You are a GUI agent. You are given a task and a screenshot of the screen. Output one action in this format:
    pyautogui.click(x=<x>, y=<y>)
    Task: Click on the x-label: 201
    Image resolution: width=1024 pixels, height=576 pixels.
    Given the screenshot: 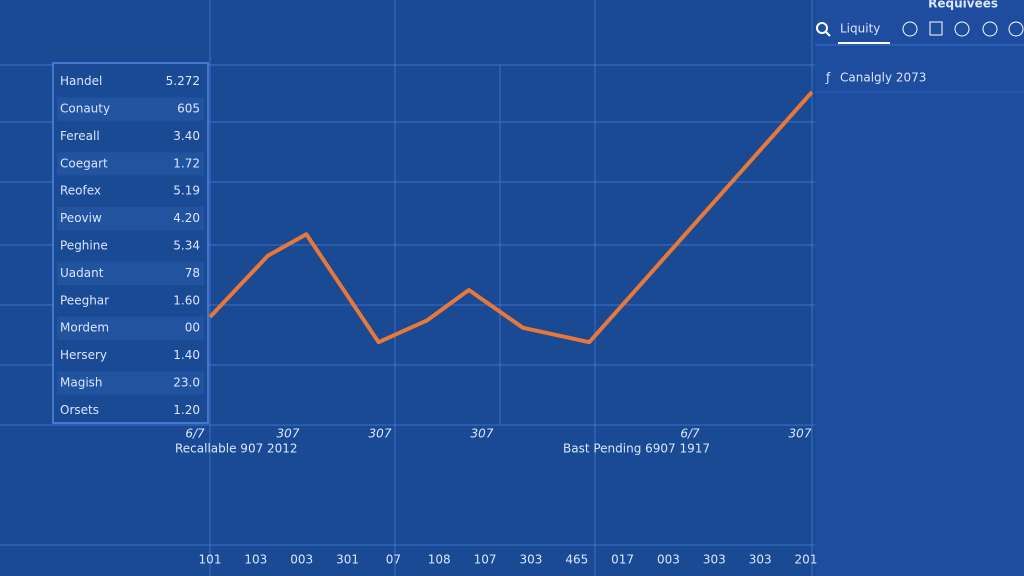 What is the action you would take?
    pyautogui.click(x=806, y=560)
    